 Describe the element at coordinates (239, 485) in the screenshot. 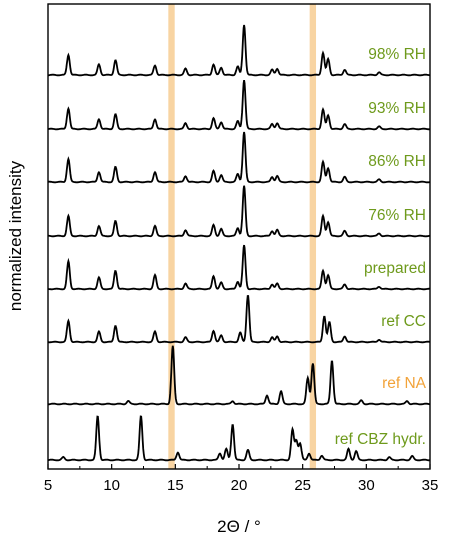

I see `x-tick-label: 20` at that location.